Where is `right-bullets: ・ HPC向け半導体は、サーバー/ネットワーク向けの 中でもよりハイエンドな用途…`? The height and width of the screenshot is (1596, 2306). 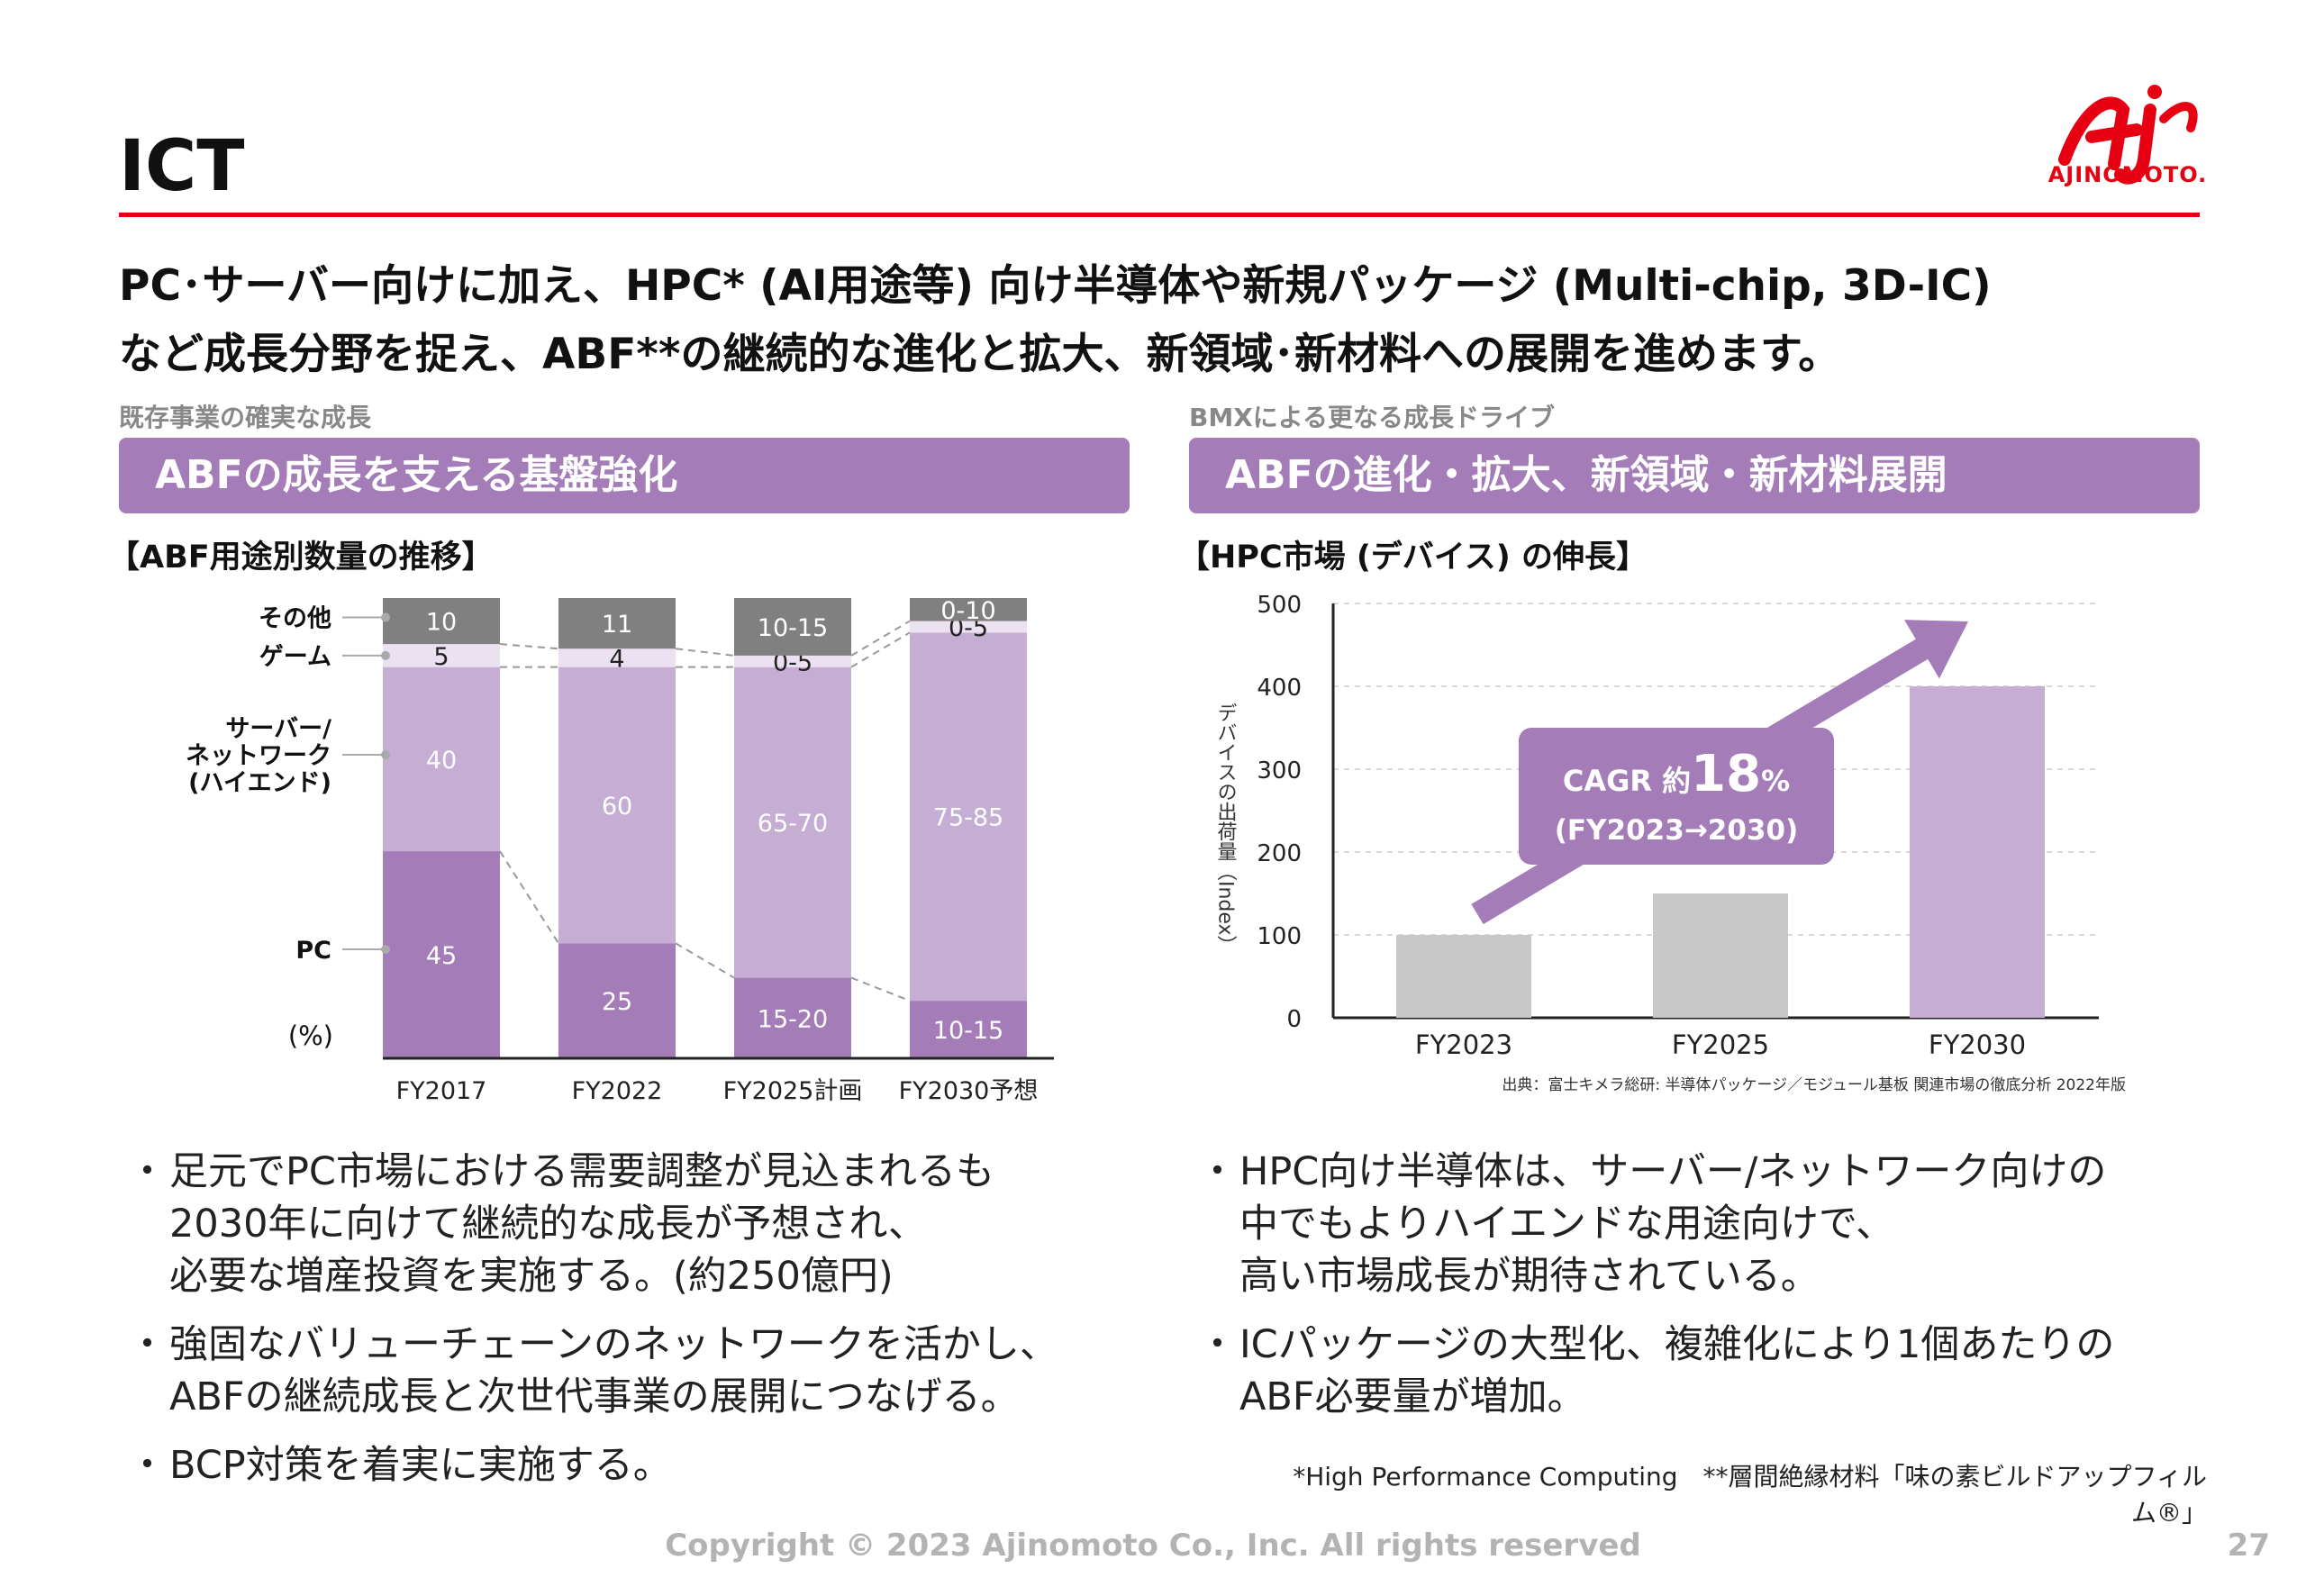
right-bullets: ・ HPC向け半導体は、サーバー/ネットワーク向けの 中でもよりハイエンドな用途… is located at coordinates (1702, 1292).